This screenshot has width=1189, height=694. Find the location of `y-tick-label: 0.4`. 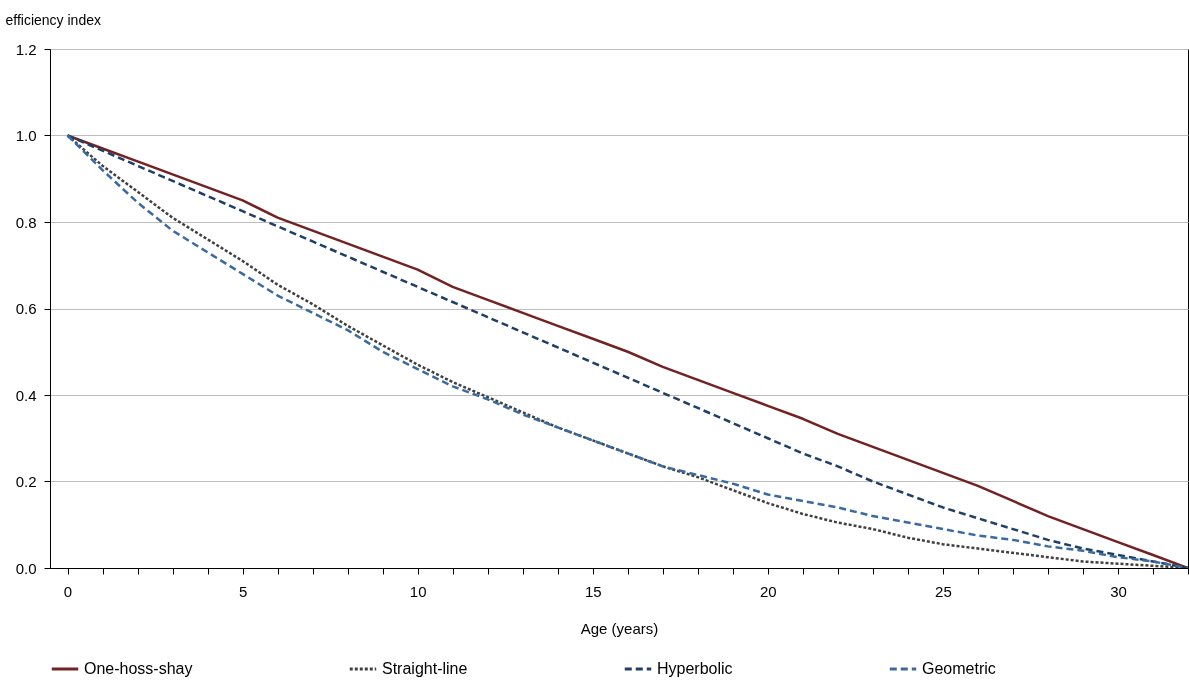

y-tick-label: 0.4 is located at coordinates (26, 395).